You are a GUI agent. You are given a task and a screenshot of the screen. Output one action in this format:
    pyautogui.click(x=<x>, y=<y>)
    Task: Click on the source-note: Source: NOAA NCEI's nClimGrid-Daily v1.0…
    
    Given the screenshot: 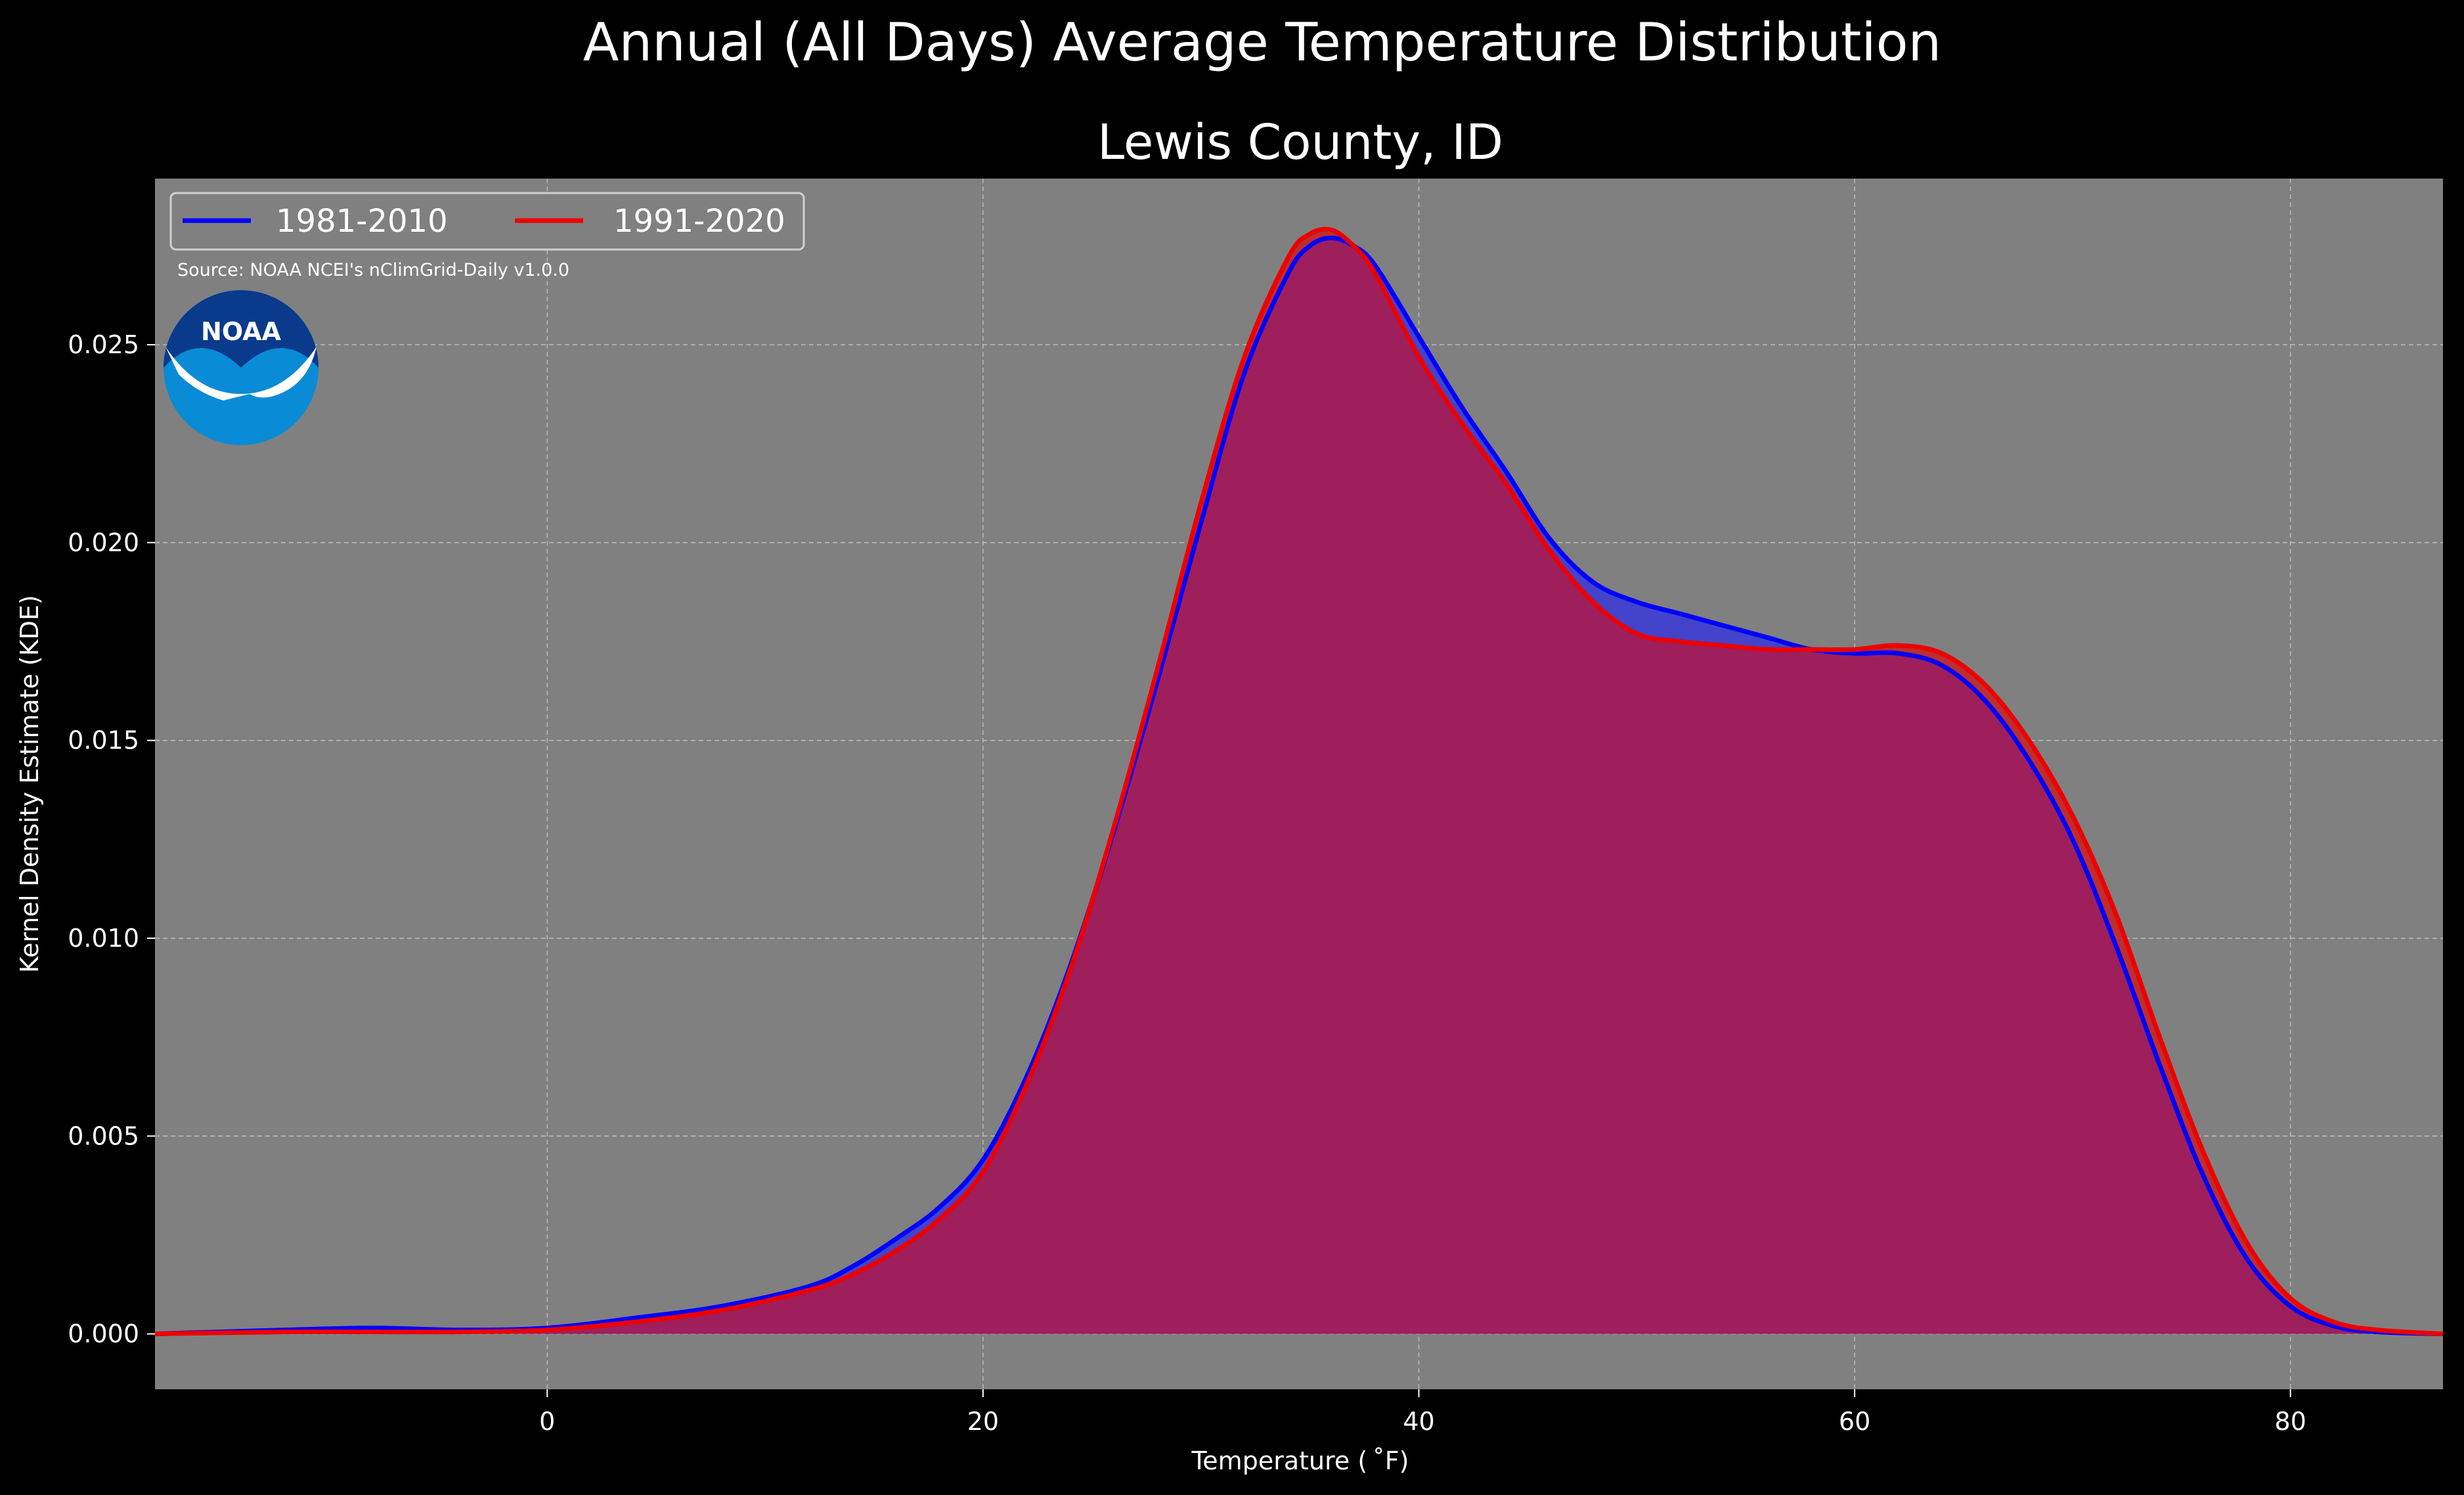 What is the action you would take?
    pyautogui.click(x=373, y=270)
    